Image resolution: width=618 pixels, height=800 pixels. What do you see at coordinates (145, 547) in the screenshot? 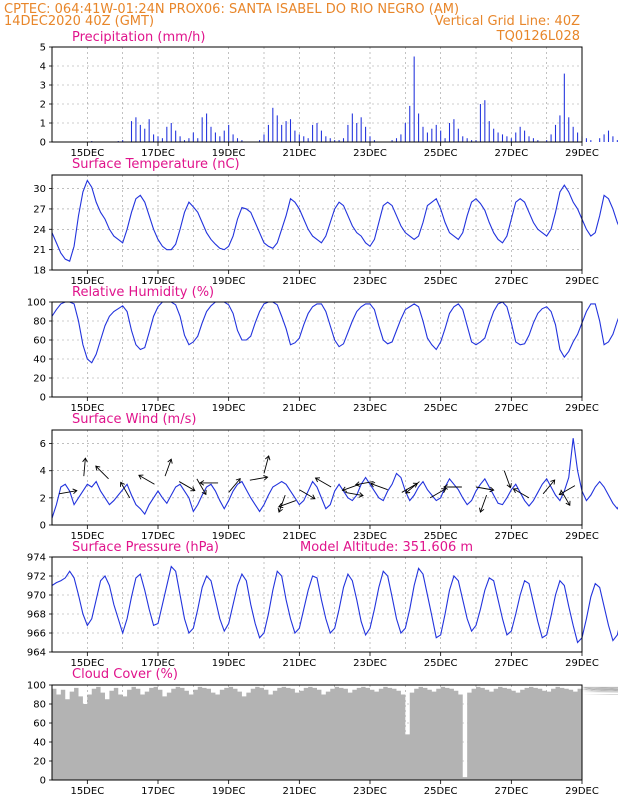
I see `pressure-title: Surface Pressure (hPa)` at bounding box center [145, 547].